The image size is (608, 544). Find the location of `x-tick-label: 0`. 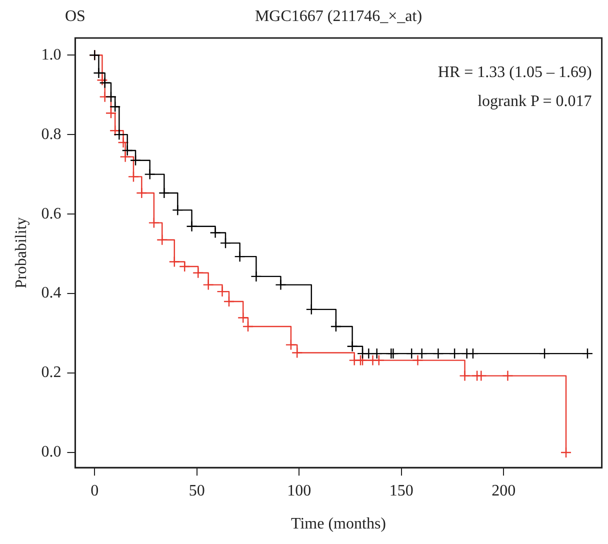

x-tick-label: 0 is located at coordinates (94, 491).